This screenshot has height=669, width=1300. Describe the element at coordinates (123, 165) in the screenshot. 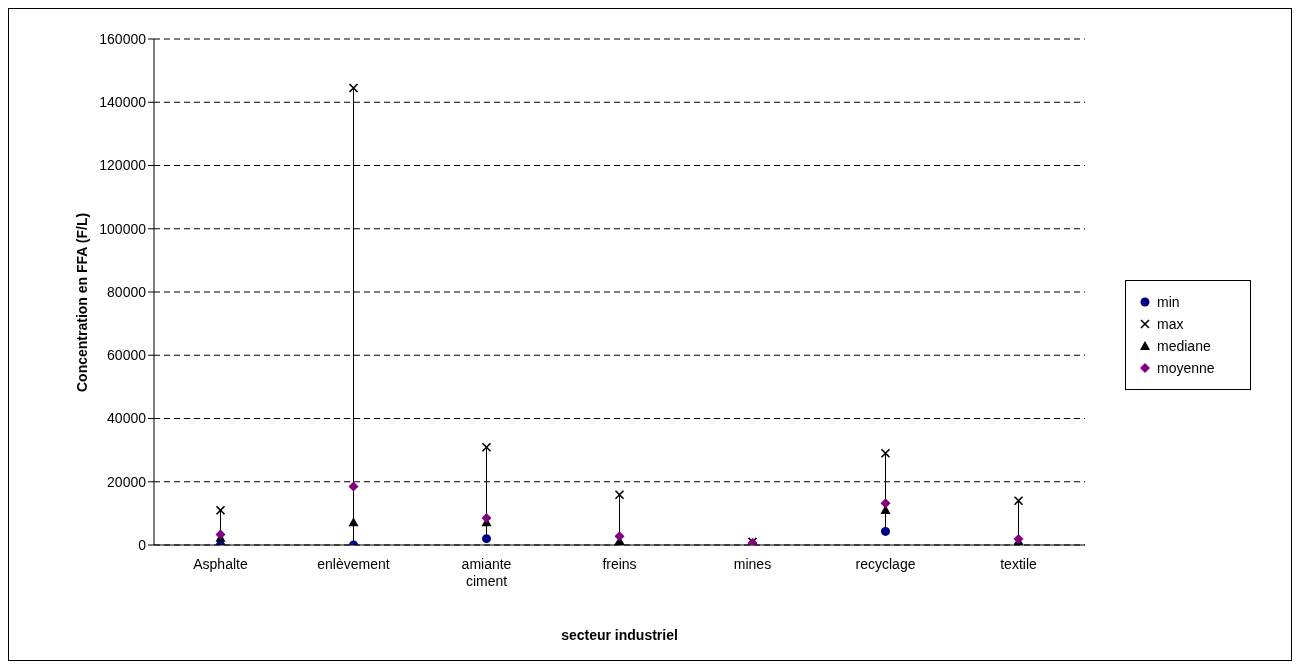

I see `y-tick-label: 120000` at that location.